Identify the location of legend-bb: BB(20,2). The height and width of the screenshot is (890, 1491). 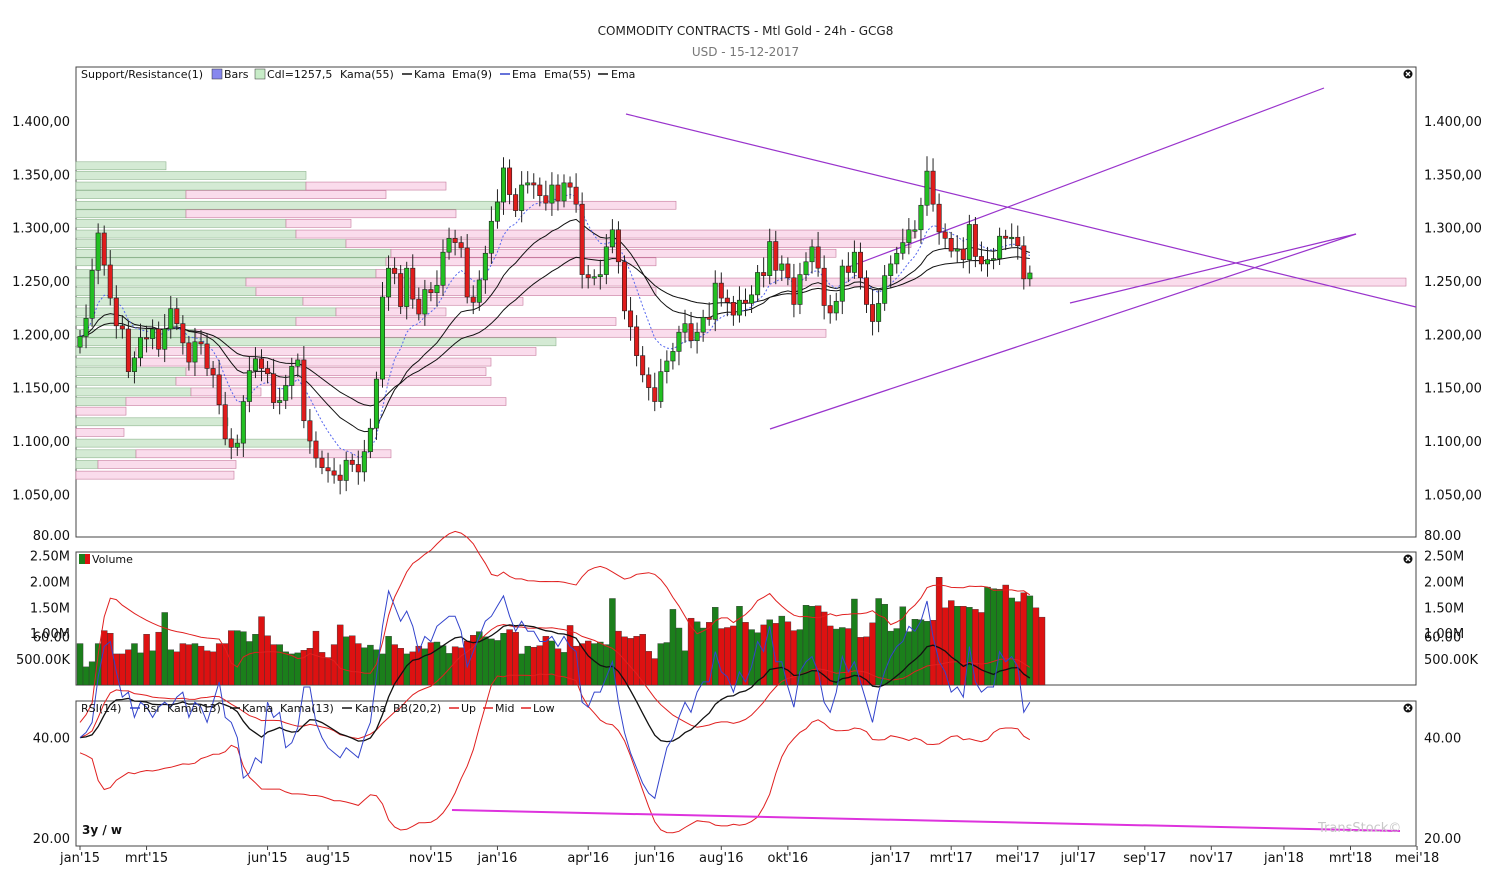
(417, 708).